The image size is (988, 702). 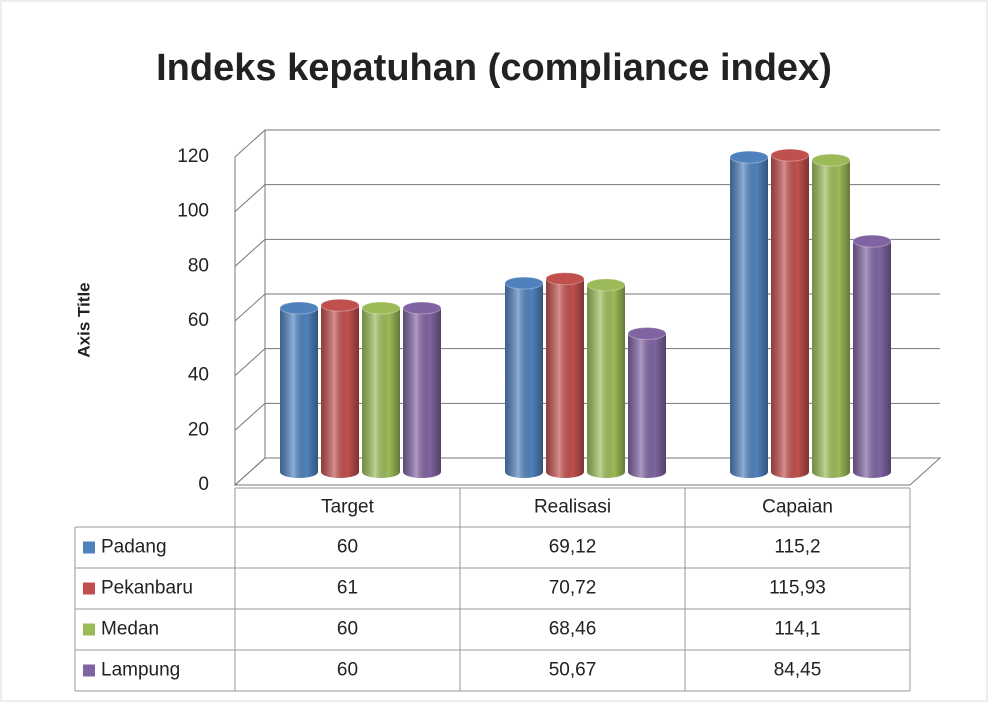 What do you see at coordinates (193, 211) in the screenshot?
I see `y-tick-label: 100` at bounding box center [193, 211].